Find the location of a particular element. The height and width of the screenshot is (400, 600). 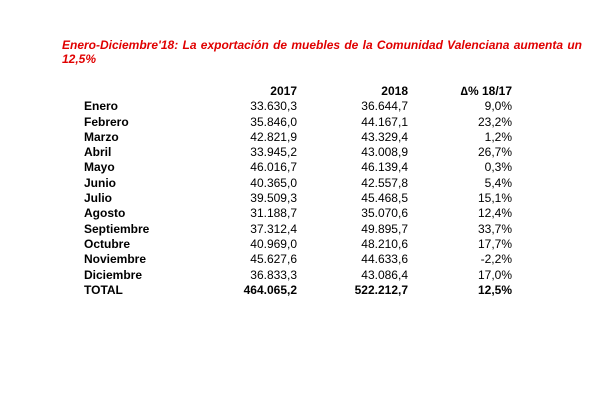

total-2018: 522.212,7 is located at coordinates (381, 289).